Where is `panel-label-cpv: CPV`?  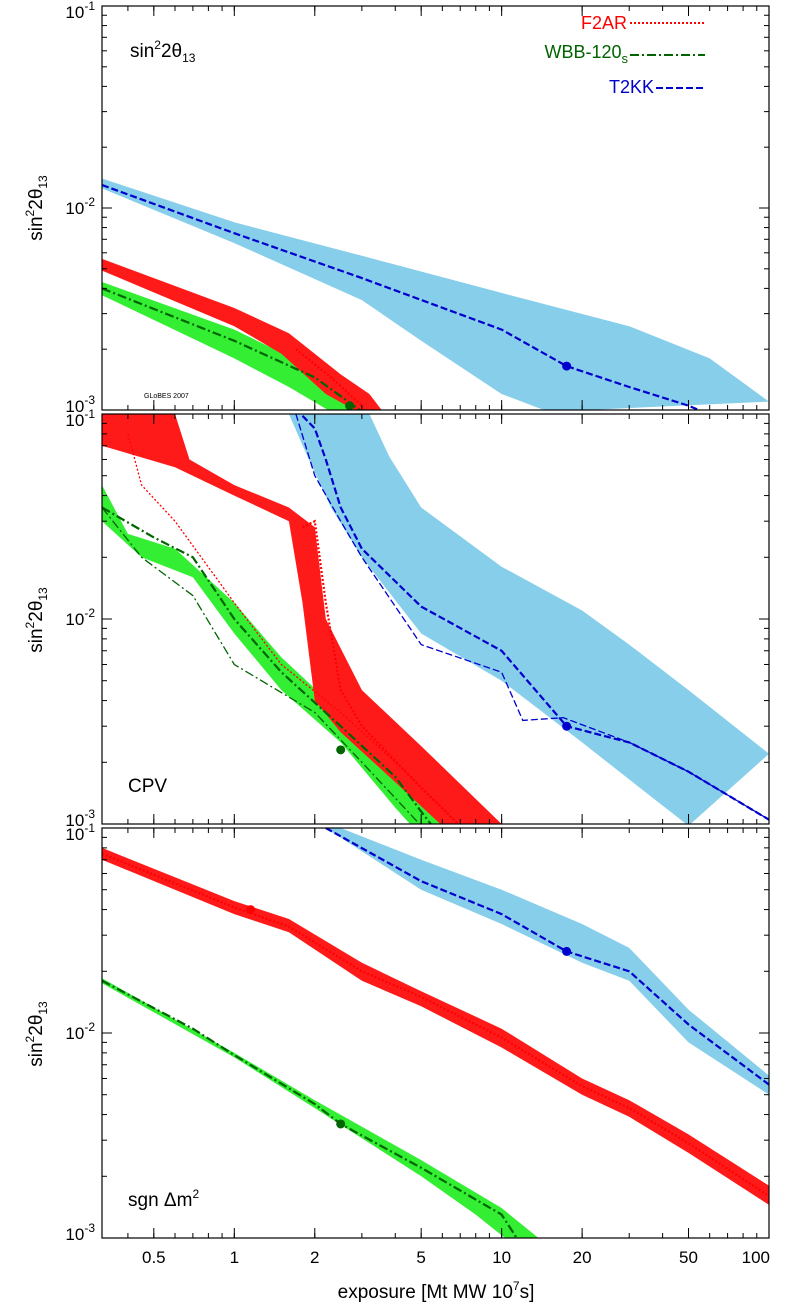 panel-label-cpv: CPV is located at coordinates (147, 786).